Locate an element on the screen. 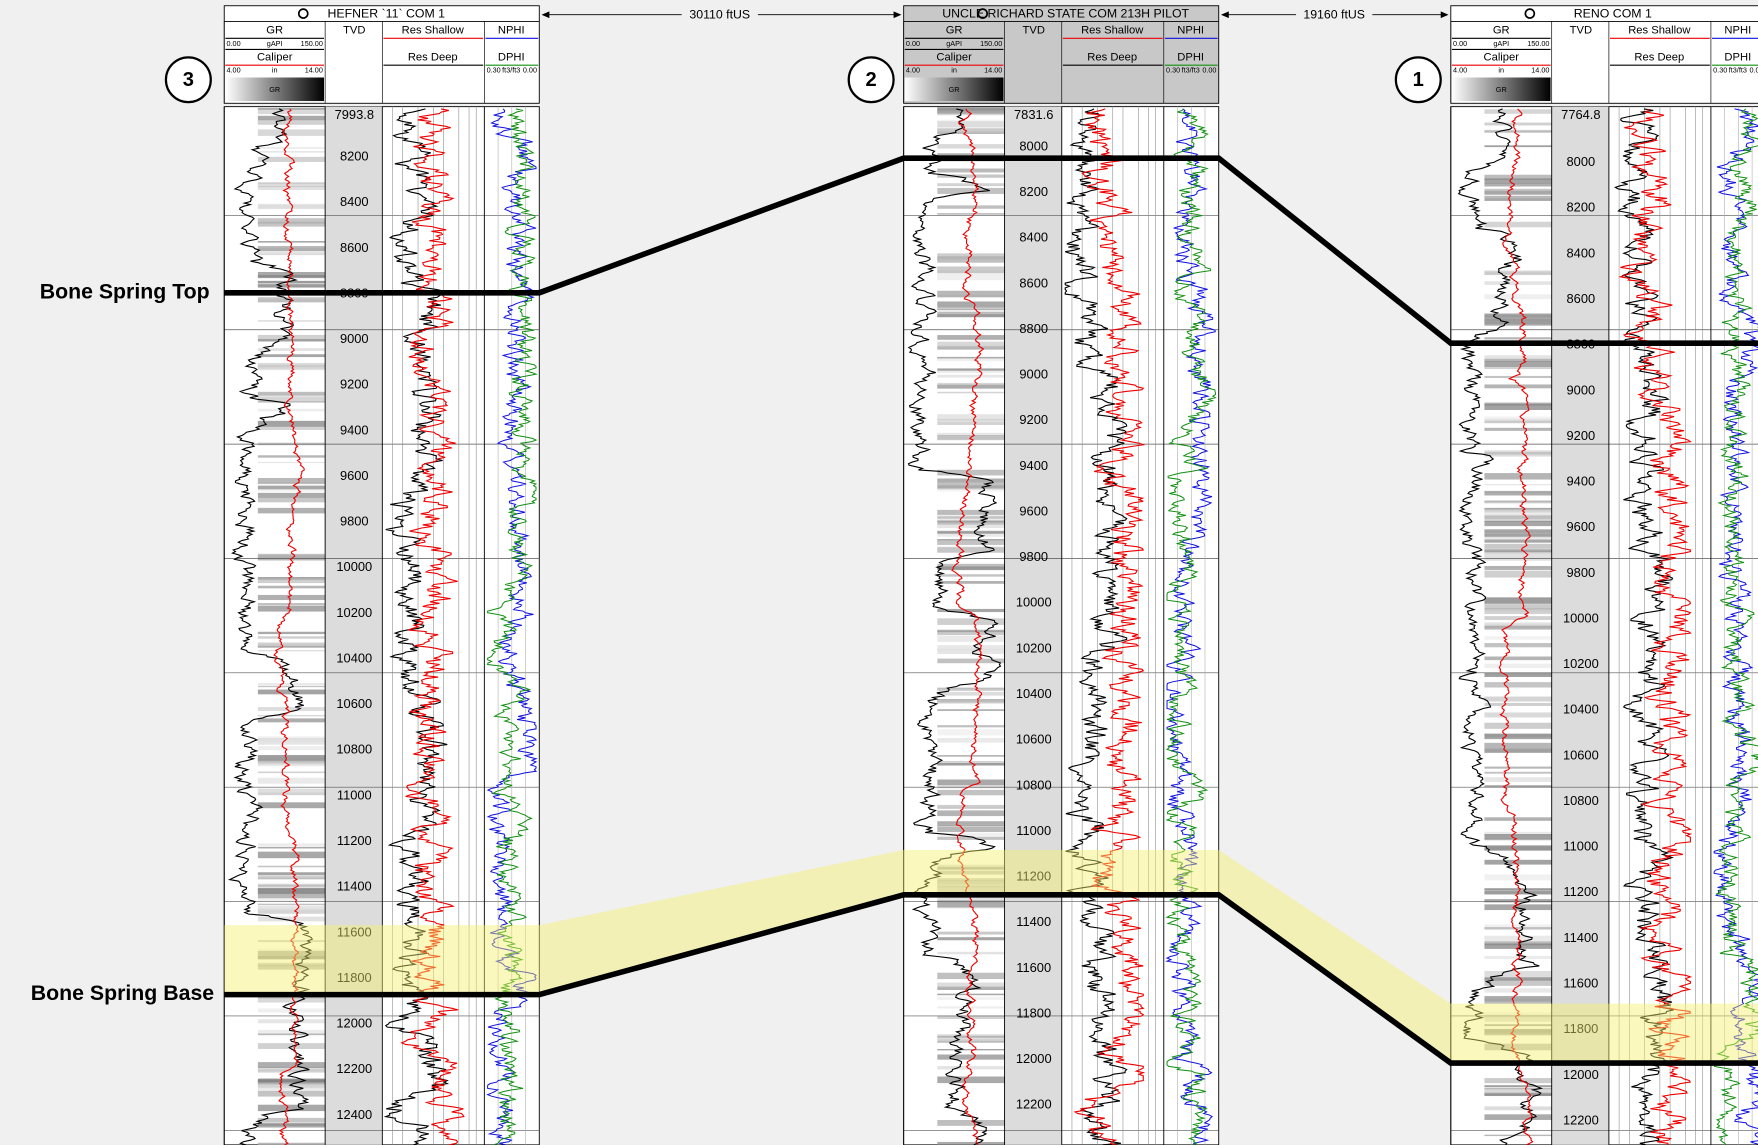 Image resolution: width=1758 pixels, height=1145 pixels. depth-label: 12200 is located at coordinates (1581, 1119).